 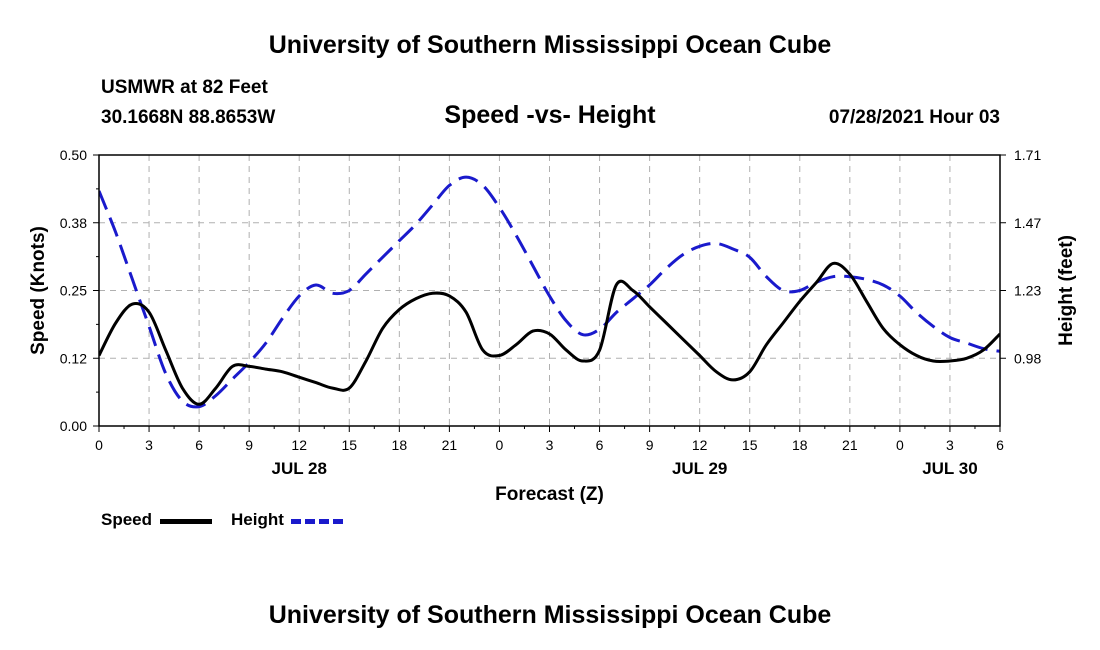 I want to click on y-left-tick-label: 0.38, so click(x=73, y=223).